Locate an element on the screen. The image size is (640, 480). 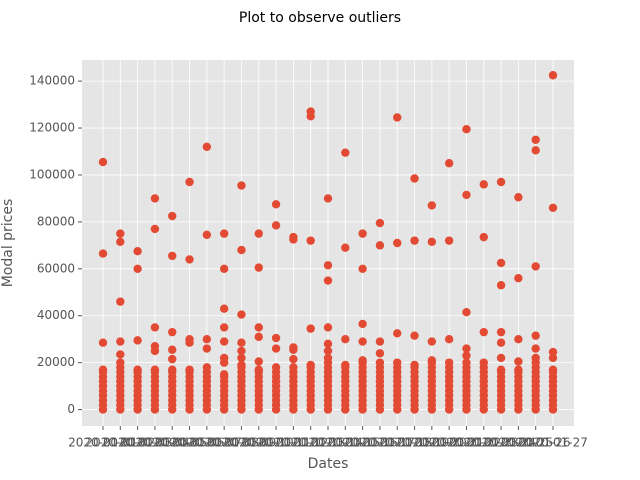
x-tick-label: 2020-01-10 is located at coordinates (259, 443).